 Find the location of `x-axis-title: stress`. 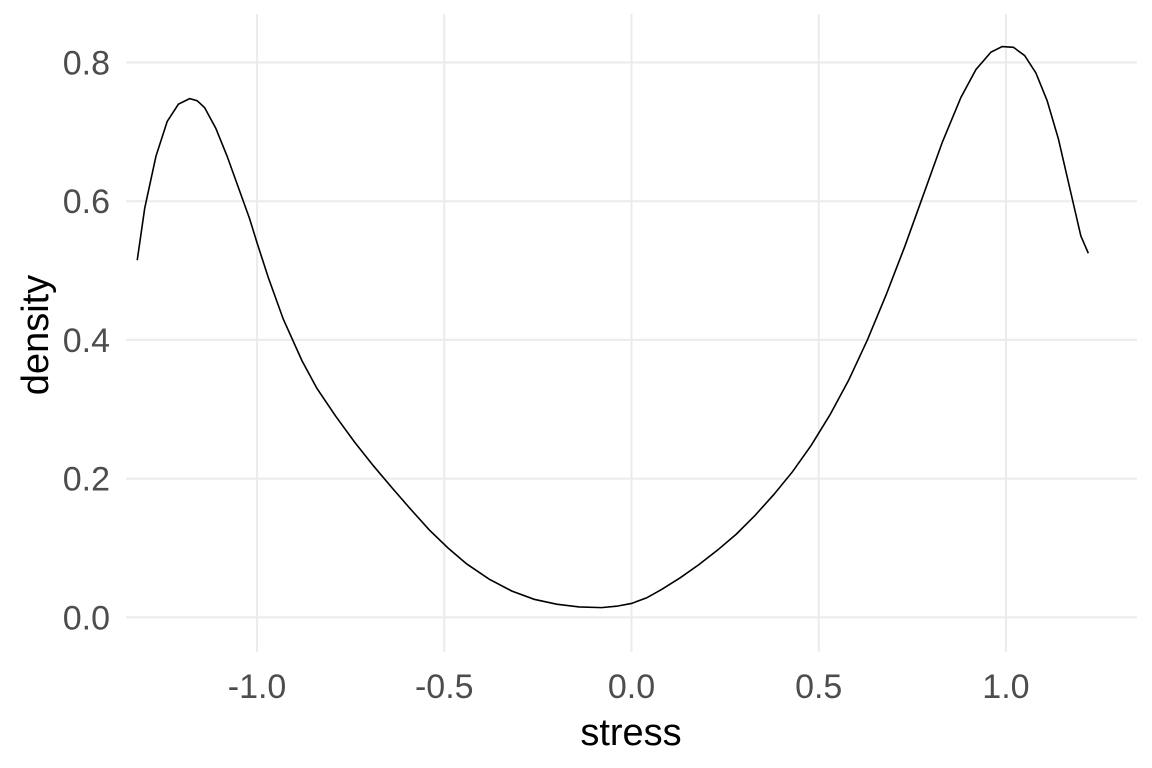

x-axis-title: stress is located at coordinates (630, 733).